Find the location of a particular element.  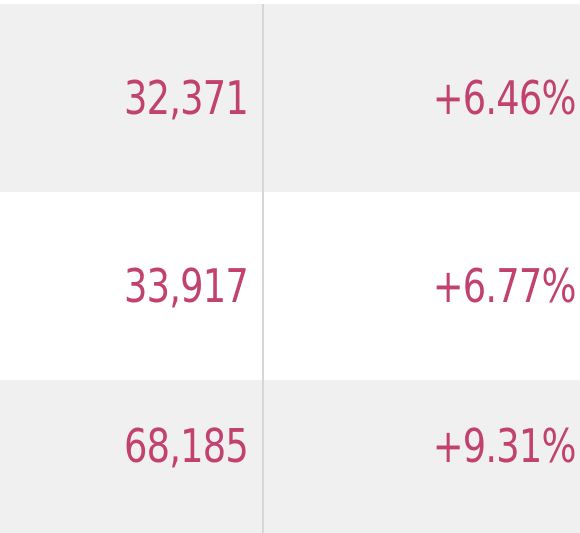

value-text: 32,371 is located at coordinates (186, 98).